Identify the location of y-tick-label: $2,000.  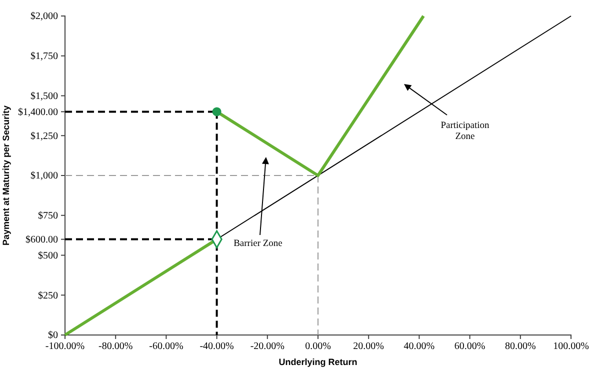
(44, 16).